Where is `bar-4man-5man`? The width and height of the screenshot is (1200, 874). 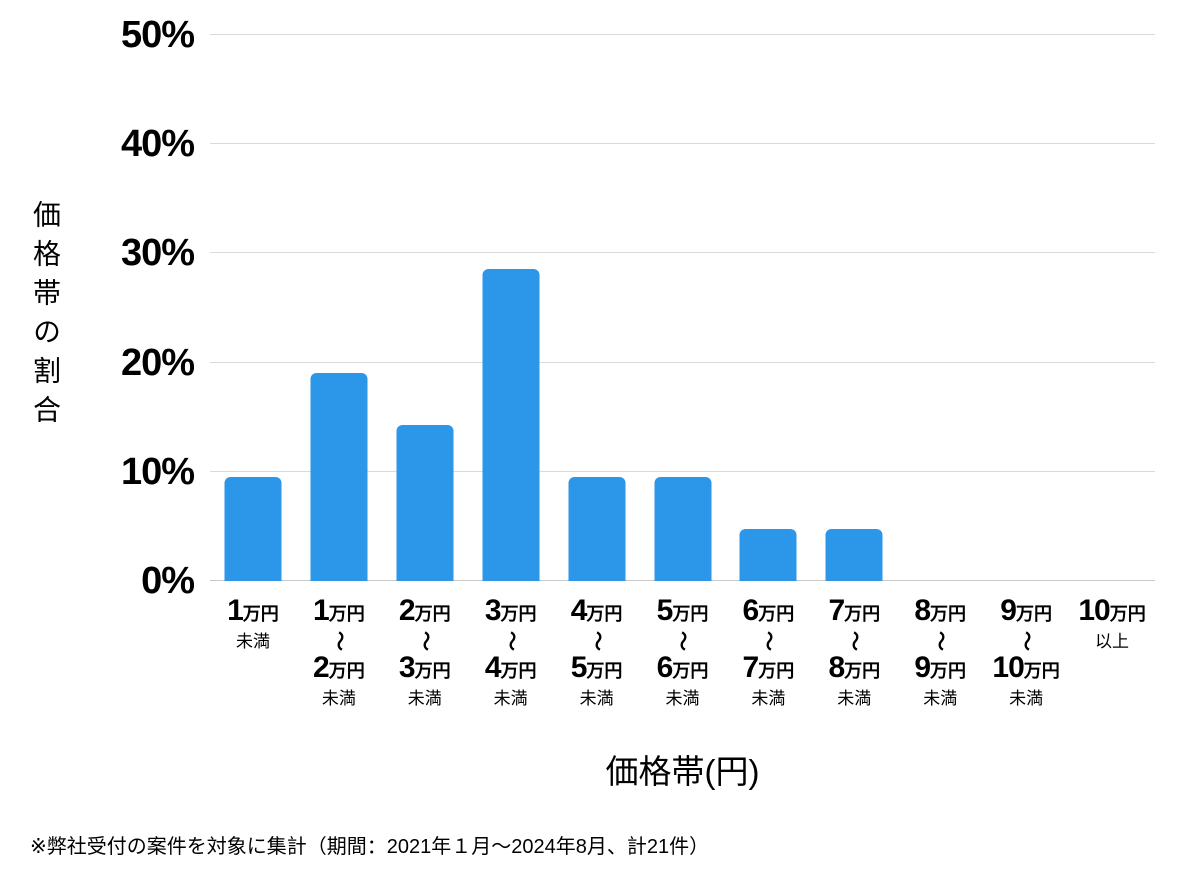 bar-4man-5man is located at coordinates (597, 529).